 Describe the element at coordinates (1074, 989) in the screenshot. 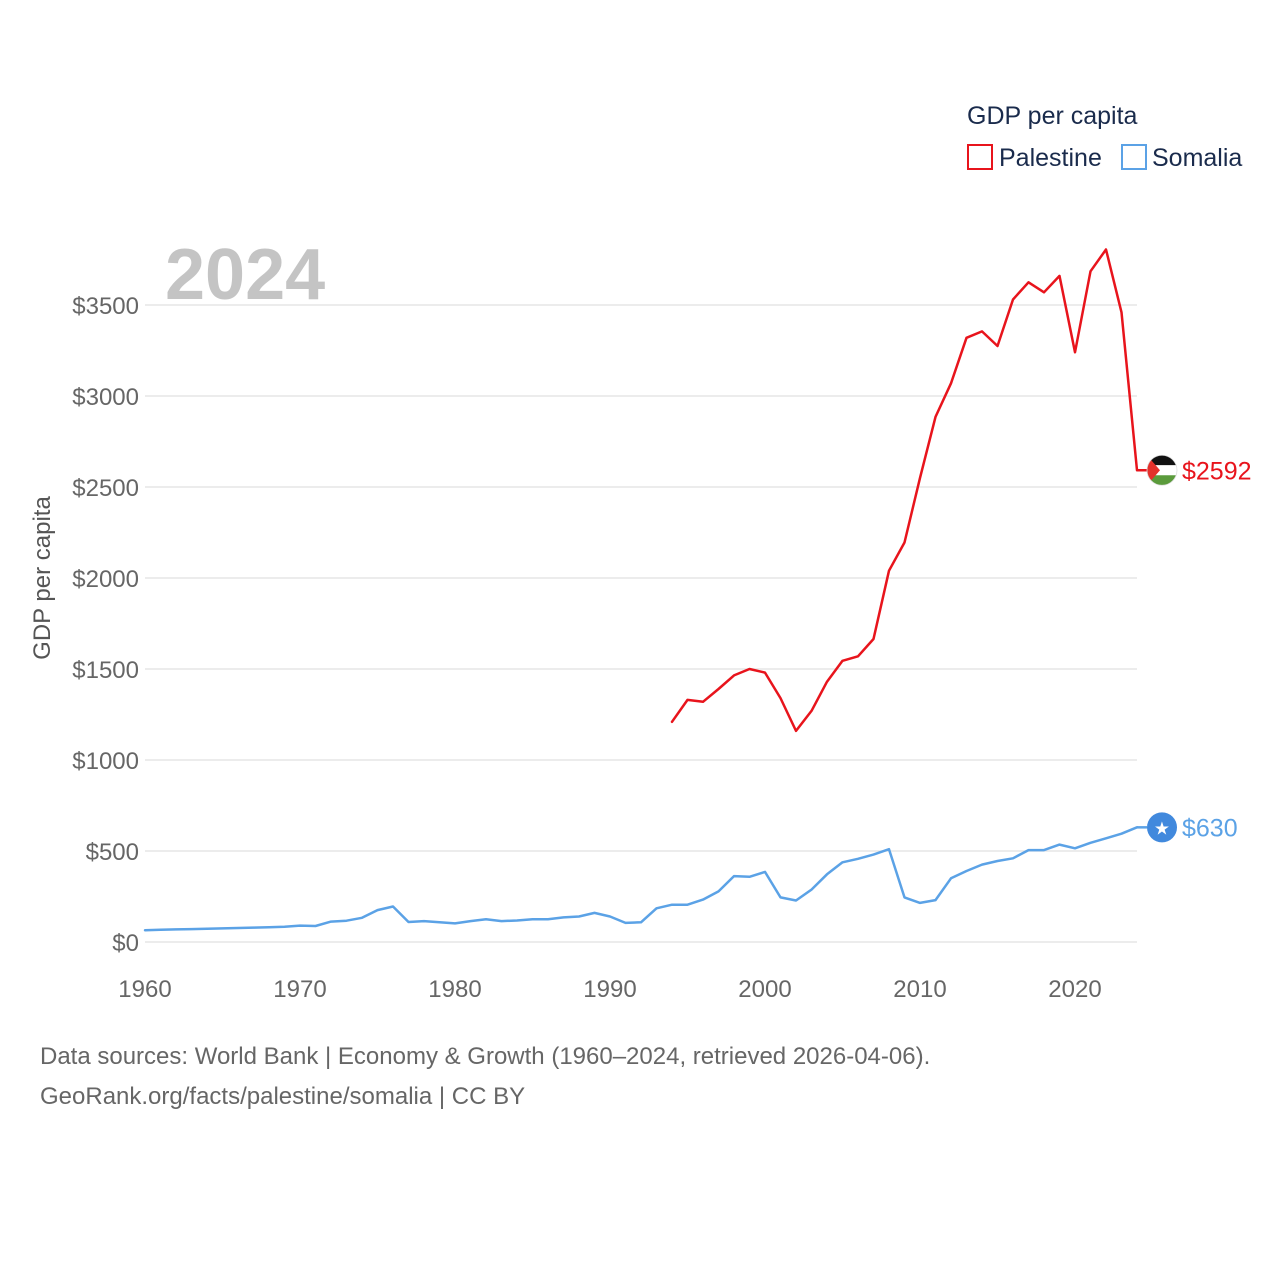

I see `x-tick-label: 2020` at that location.